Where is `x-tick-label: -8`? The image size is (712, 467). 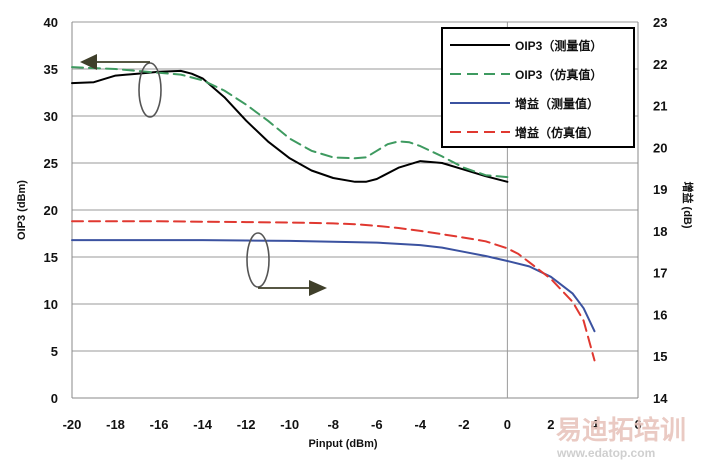
x-tick-label: -8 is located at coordinates (333, 424).